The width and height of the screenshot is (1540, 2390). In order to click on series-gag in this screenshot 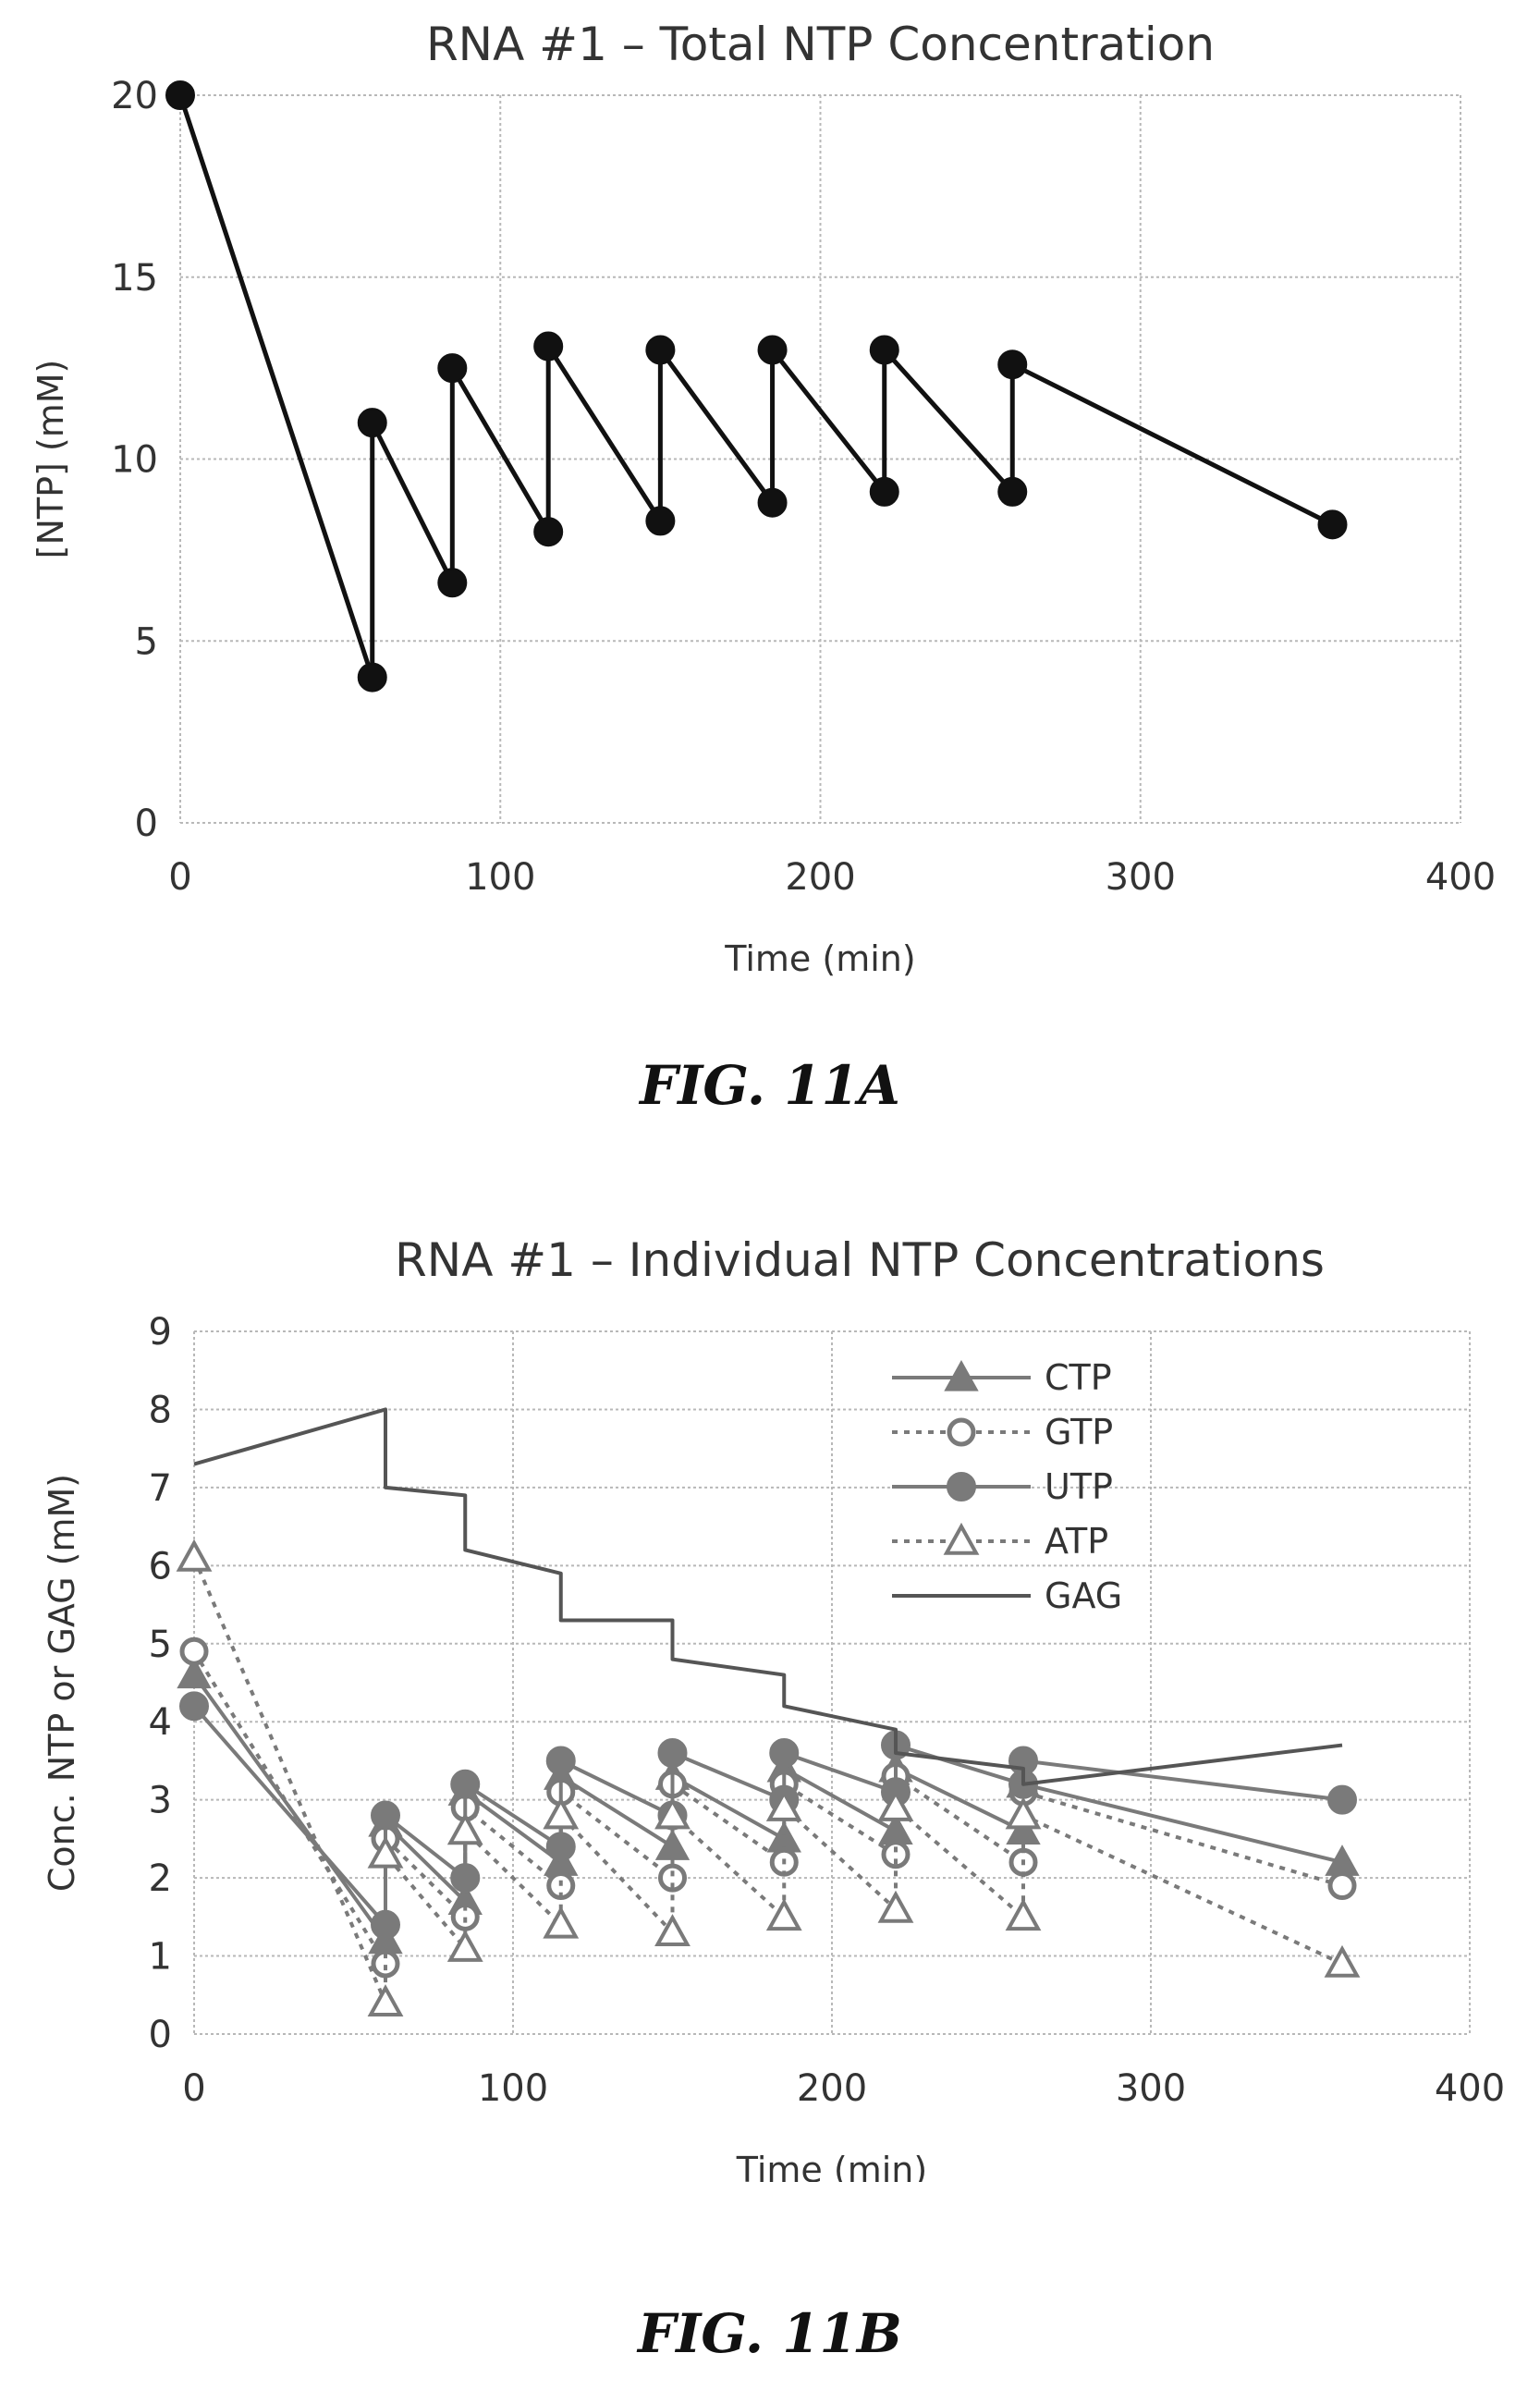, I will do `click(768, 1596)`.